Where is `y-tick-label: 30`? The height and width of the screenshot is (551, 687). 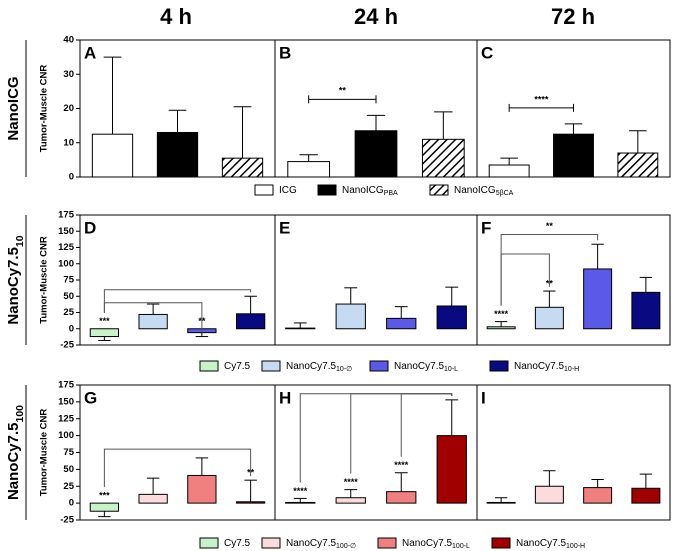
y-tick-label: 30 is located at coordinates (68, 74).